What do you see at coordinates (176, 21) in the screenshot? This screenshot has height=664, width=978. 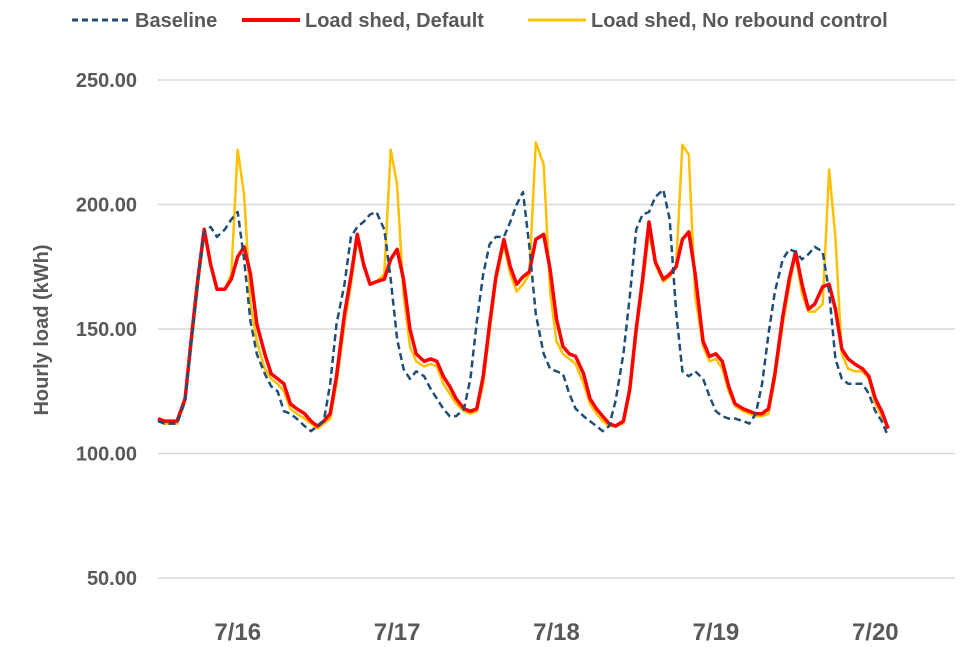 I see `legend-label-baseline: Baseline` at bounding box center [176, 21].